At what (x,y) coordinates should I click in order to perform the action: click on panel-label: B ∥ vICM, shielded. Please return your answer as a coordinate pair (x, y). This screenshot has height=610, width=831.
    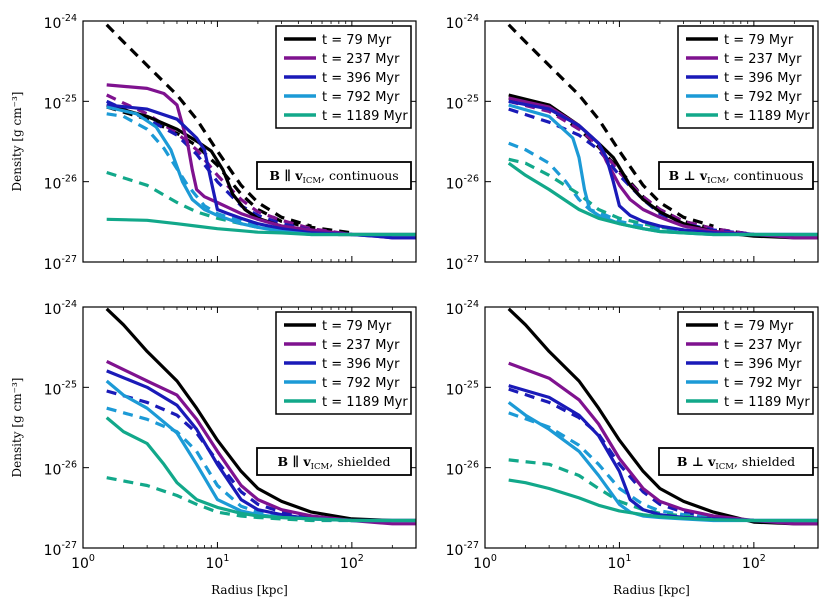
    Looking at the image, I should click on (334, 461).